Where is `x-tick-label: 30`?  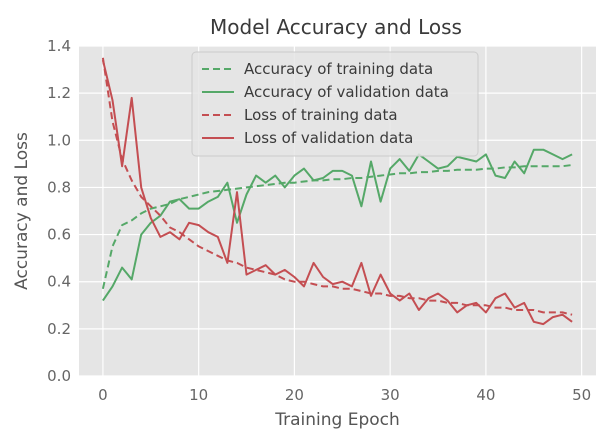 x-tick-label: 30 is located at coordinates (390, 395).